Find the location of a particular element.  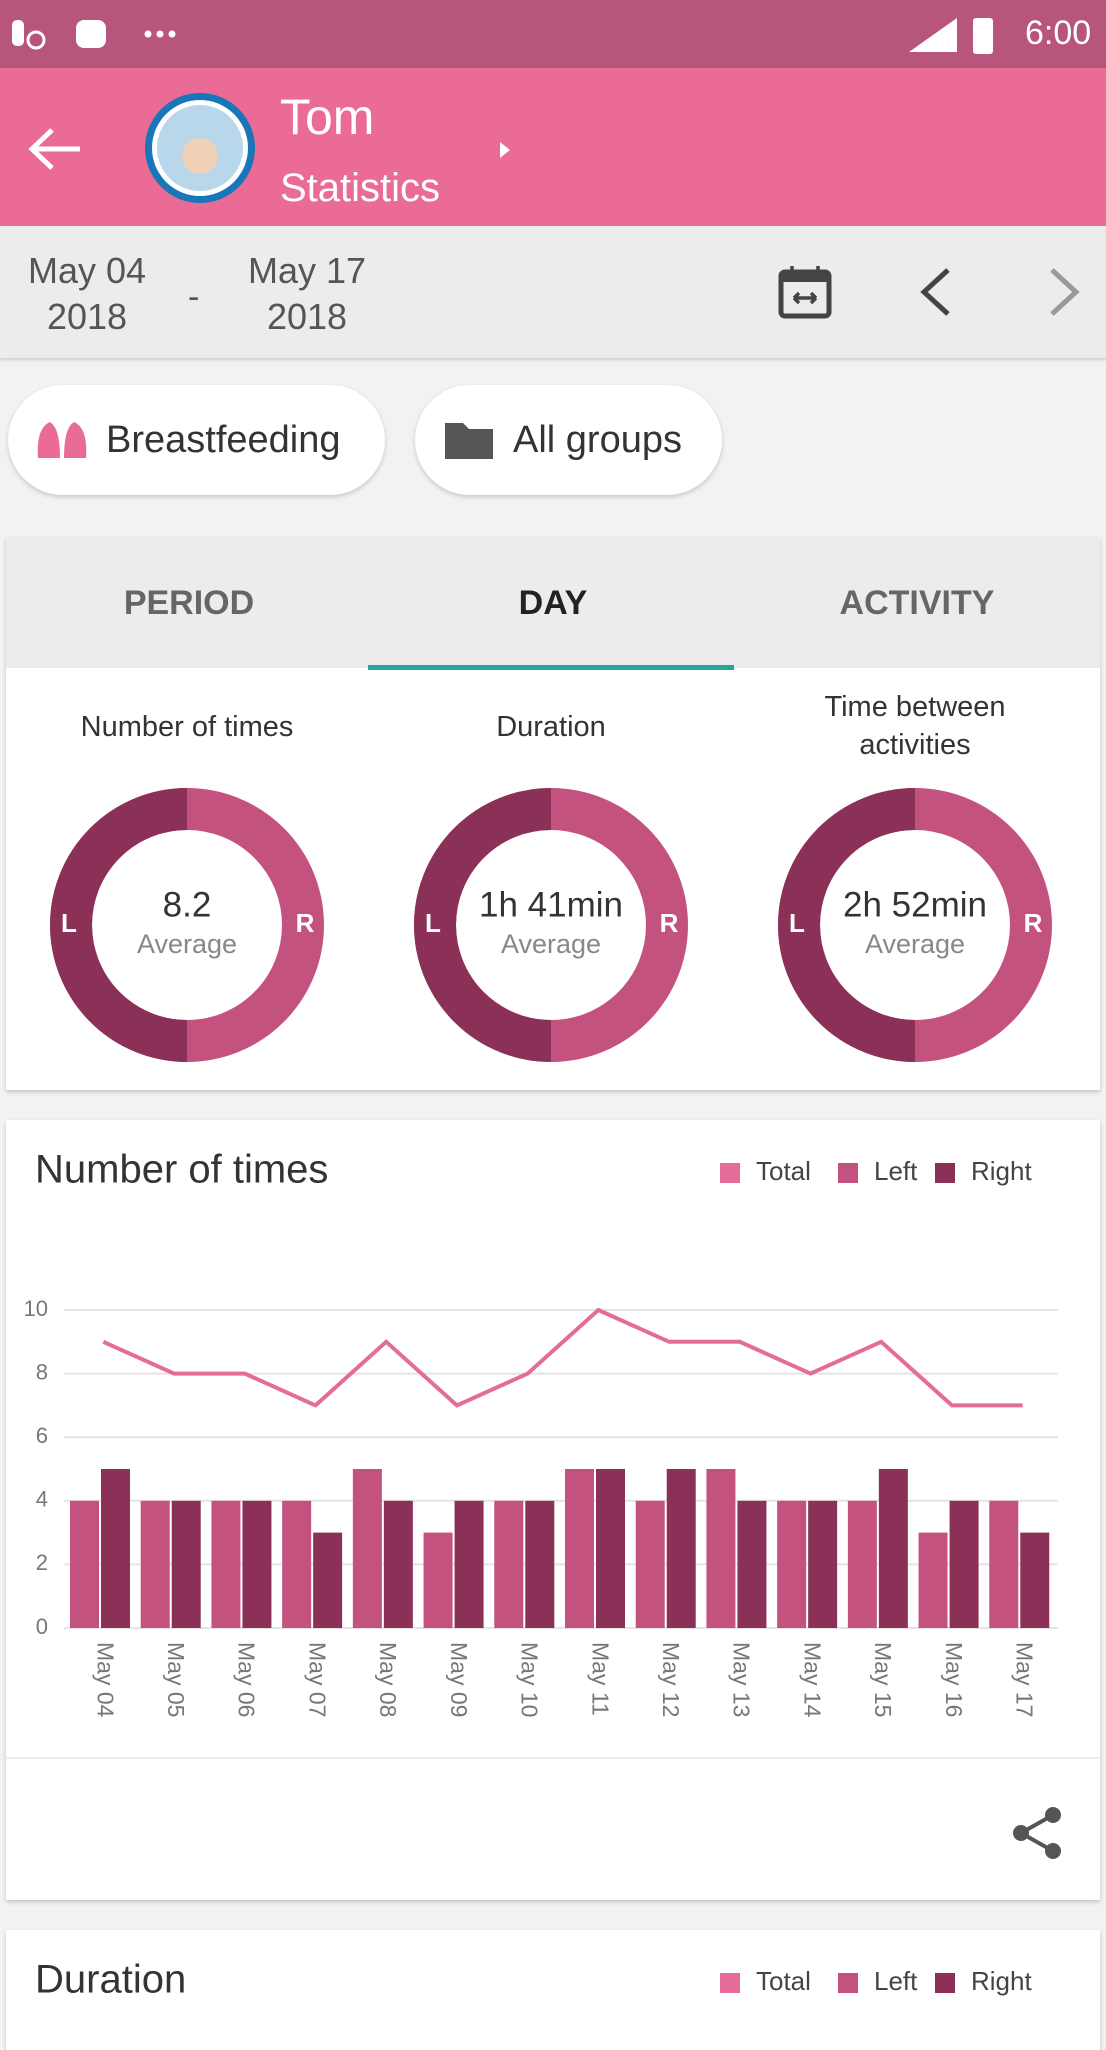

group-filter: All groups is located at coordinates (568, 440).